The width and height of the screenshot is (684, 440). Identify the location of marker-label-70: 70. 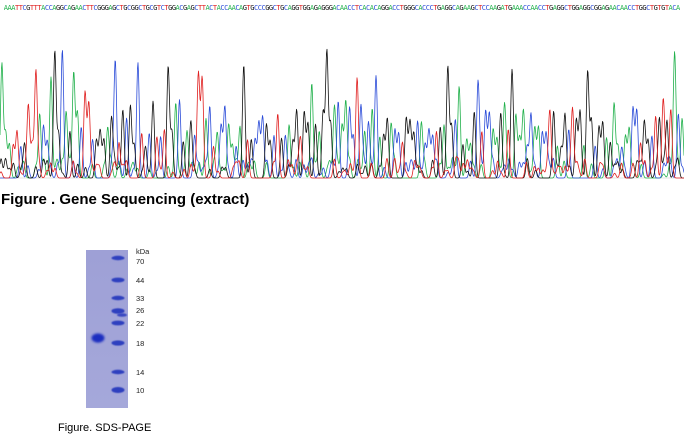
(140, 261).